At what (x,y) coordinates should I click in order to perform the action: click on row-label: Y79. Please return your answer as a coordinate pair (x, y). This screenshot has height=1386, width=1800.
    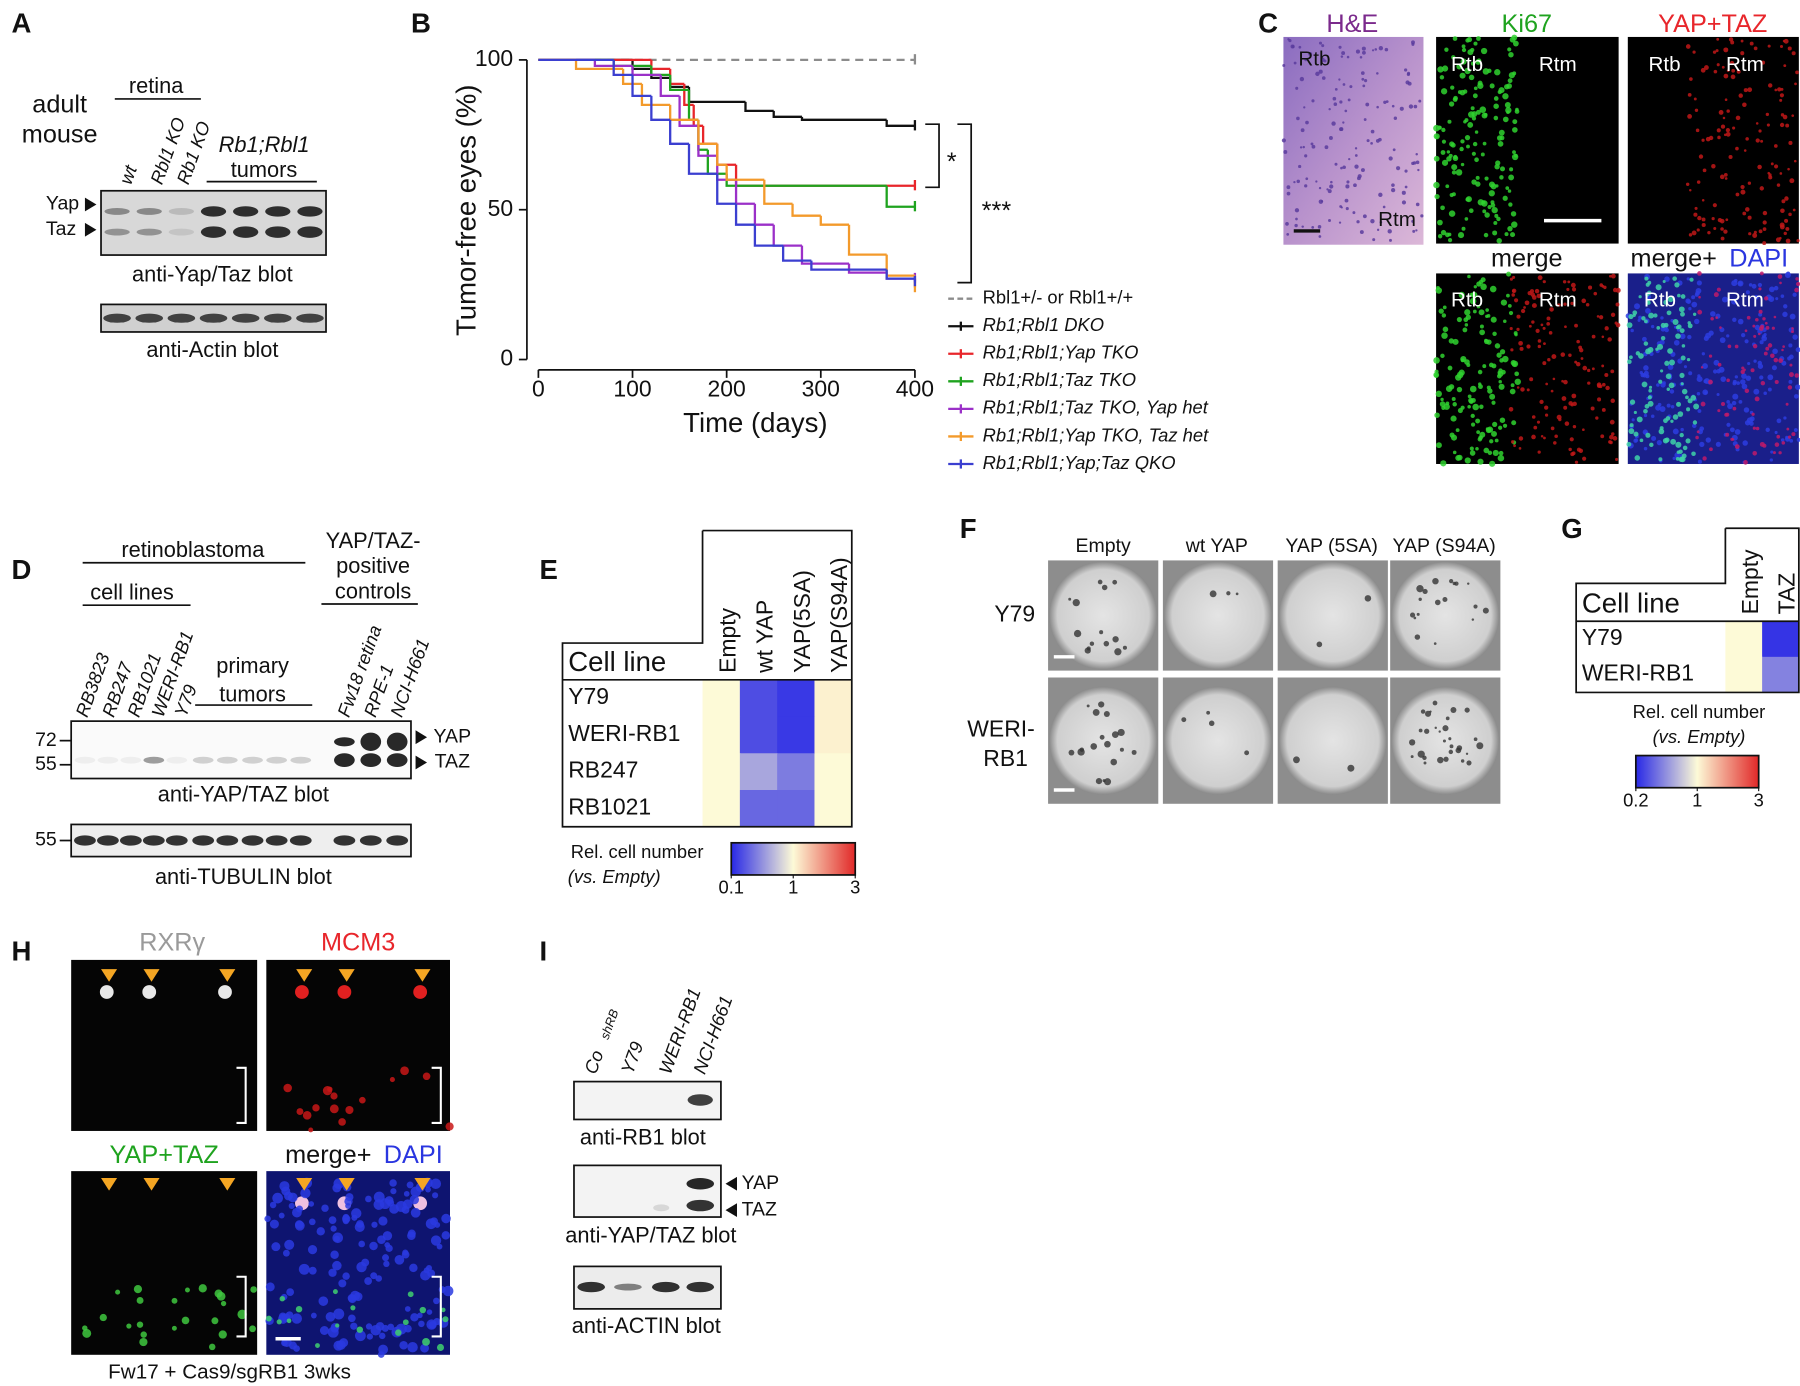
    Looking at the image, I should click on (588, 696).